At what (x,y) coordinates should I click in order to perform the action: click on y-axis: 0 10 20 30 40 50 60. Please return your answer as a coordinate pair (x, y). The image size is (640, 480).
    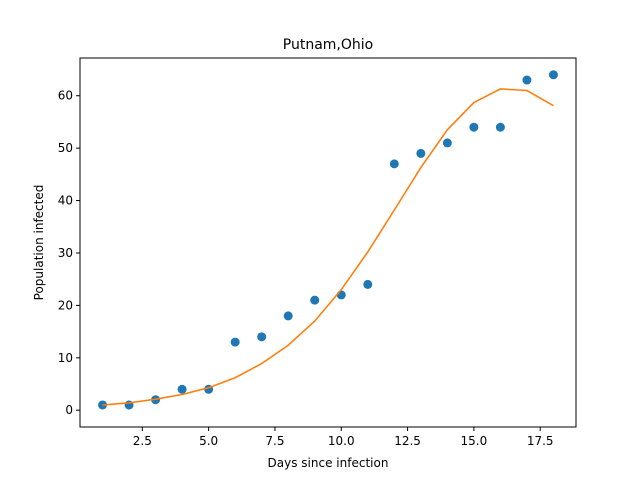
    Looking at the image, I should click on (69, 253).